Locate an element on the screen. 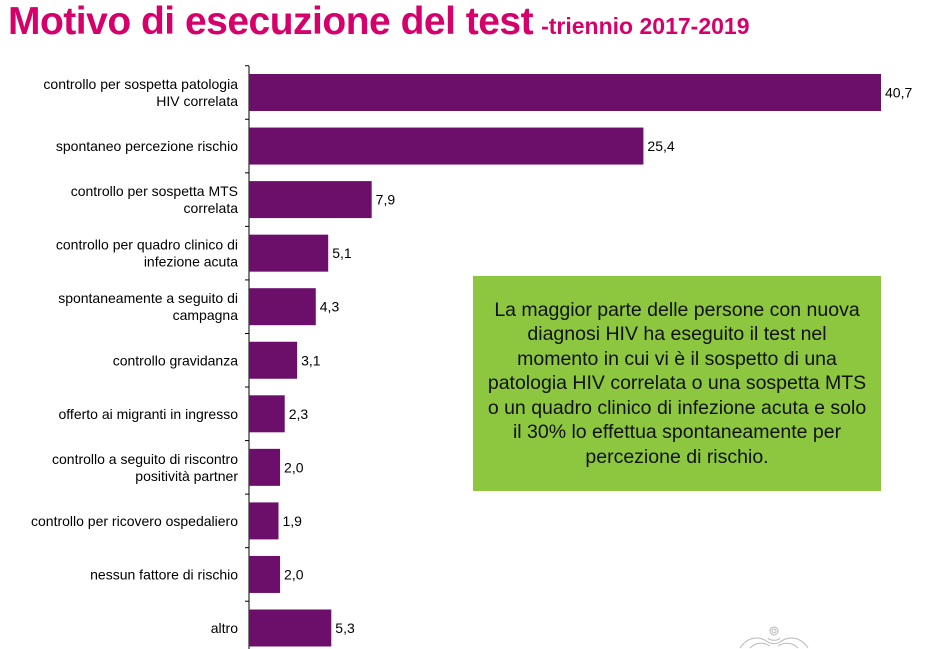 Image resolution: width=931 pixels, height=649 pixels. category-label: spontaneamente a seguito di campagna is located at coordinates (148, 306).